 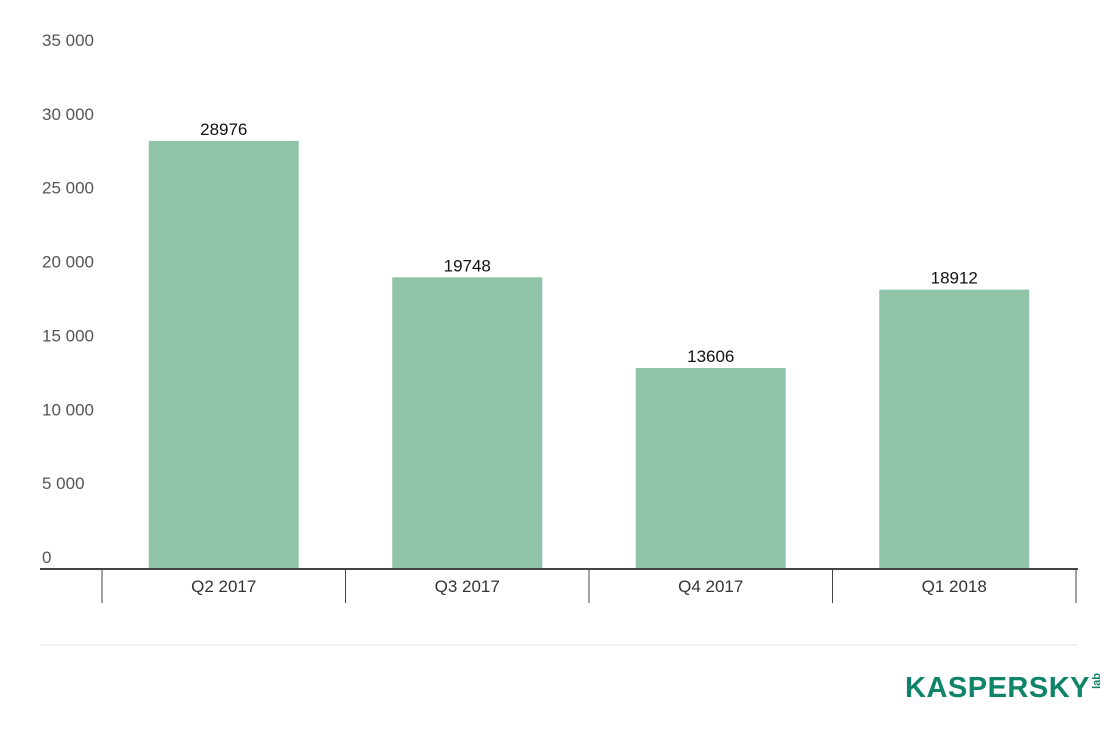 I want to click on y-tick-label: 25 000, so click(x=68, y=188).